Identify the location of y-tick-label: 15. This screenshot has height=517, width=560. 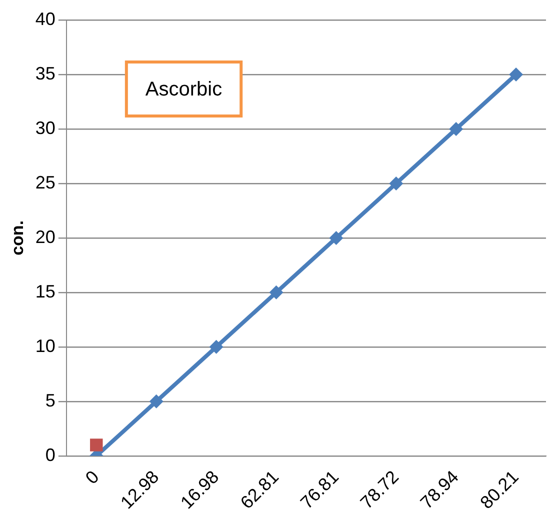
(45, 291).